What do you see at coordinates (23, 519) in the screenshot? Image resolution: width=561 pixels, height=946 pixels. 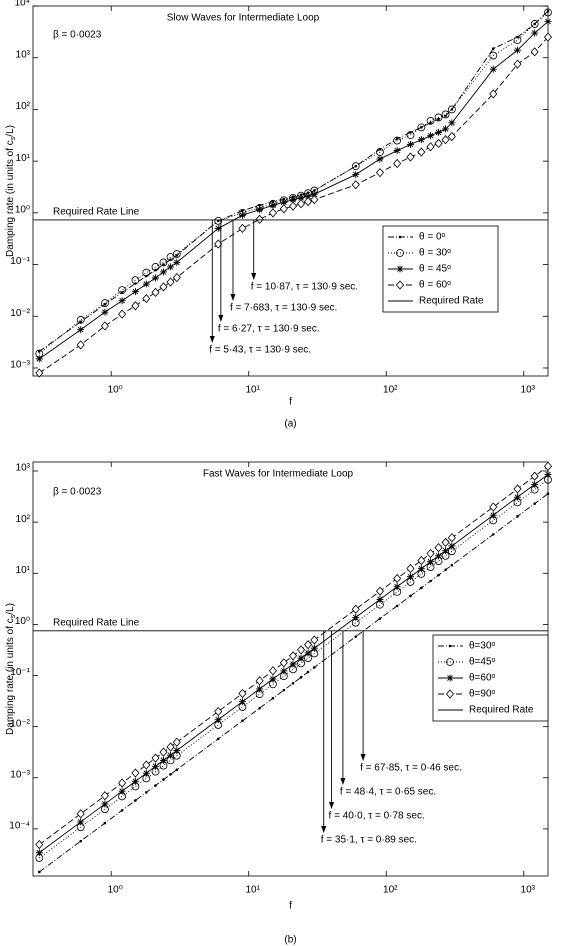 I see `y-tick-label: 10²` at bounding box center [23, 519].